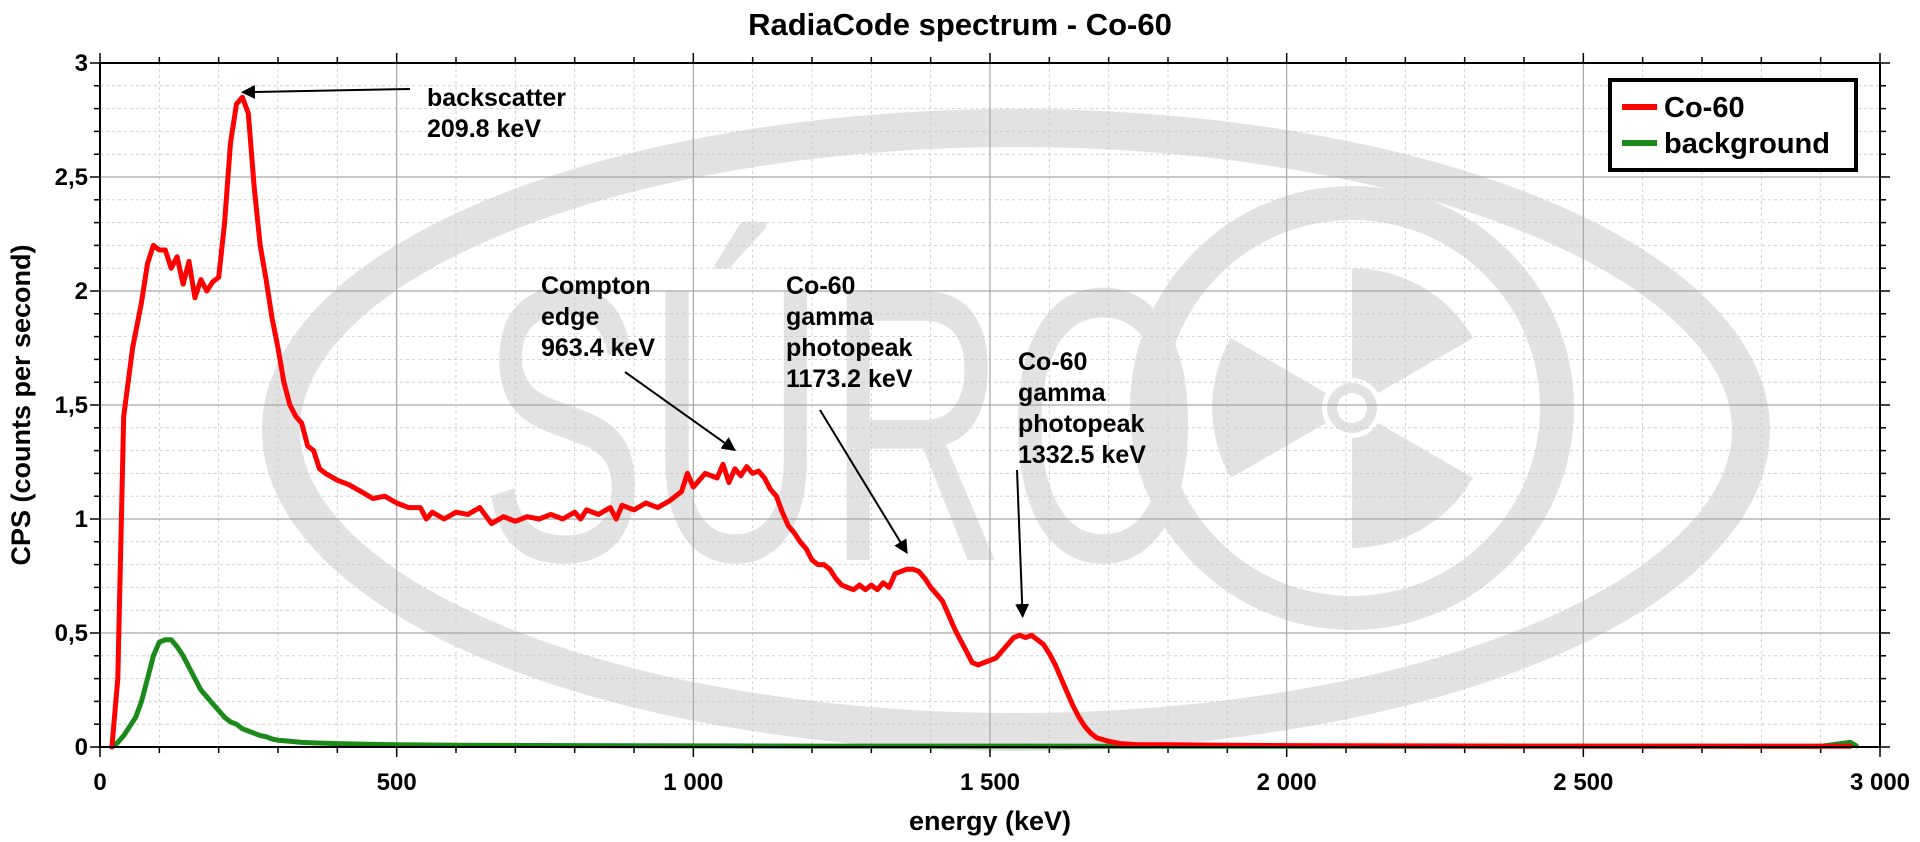 The image size is (1920, 842). Describe the element at coordinates (81, 747) in the screenshot. I see `y-tick-label: 0` at that location.